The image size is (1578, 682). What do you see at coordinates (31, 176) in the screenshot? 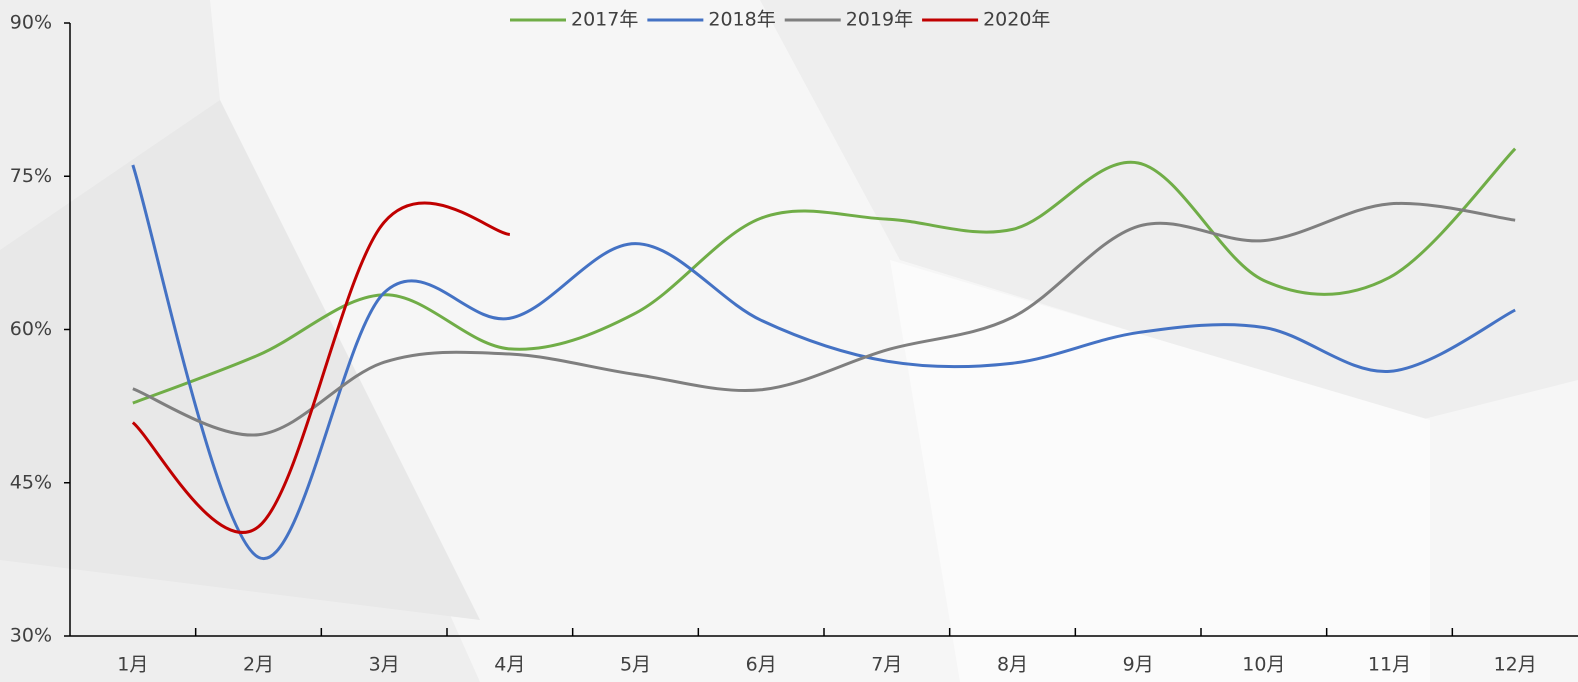
I see `y-tick-label: 75%` at bounding box center [31, 176].